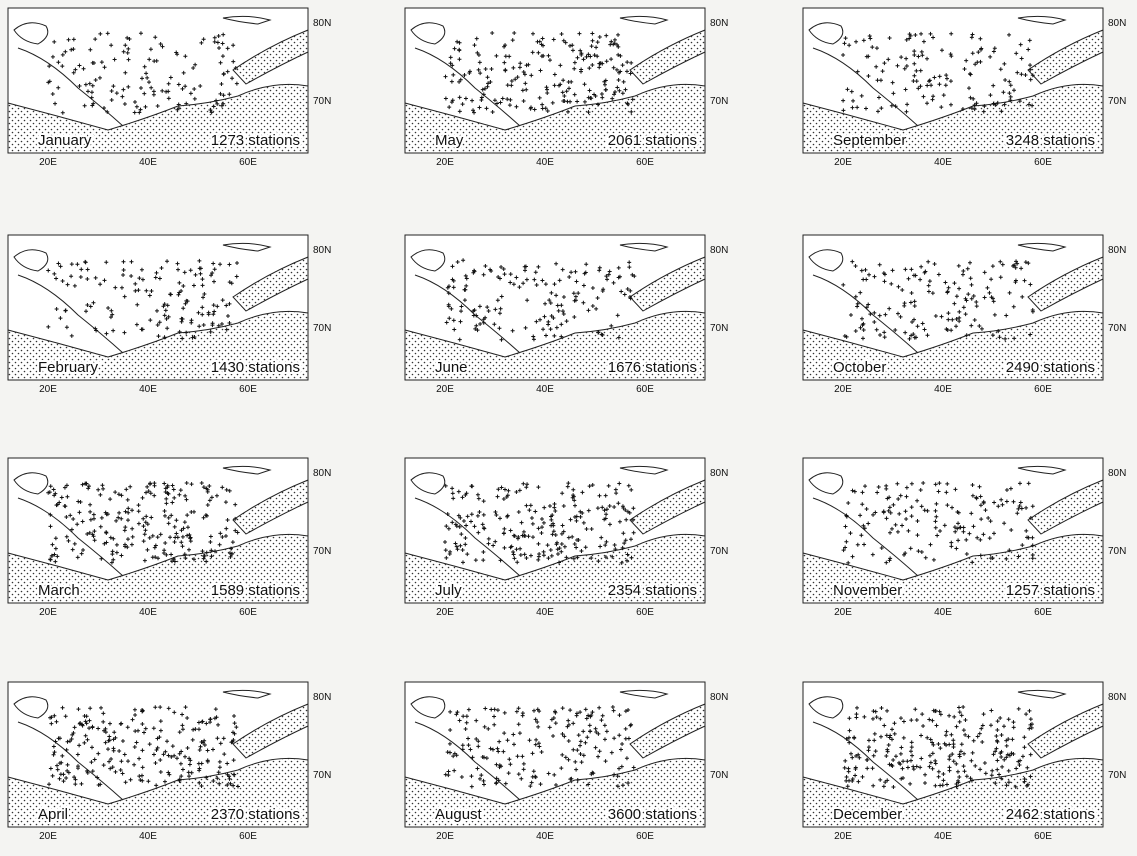  I want to click on lat-label: 70N, so click(322, 551).